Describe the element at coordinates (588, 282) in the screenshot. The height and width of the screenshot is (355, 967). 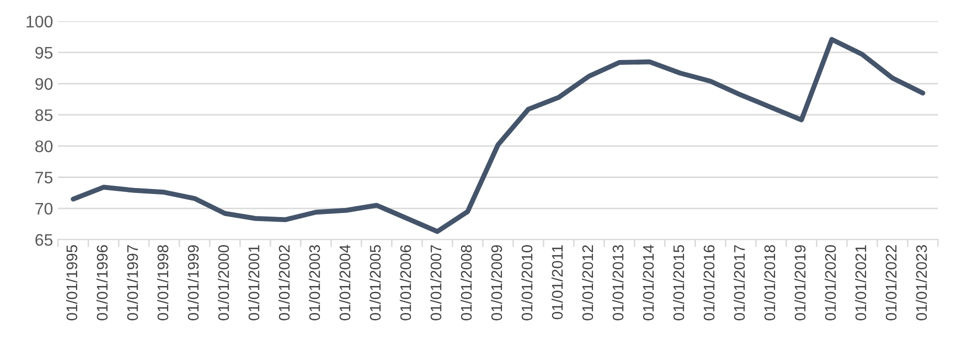
I see `x-tick-label: 01/01/2012` at that location.